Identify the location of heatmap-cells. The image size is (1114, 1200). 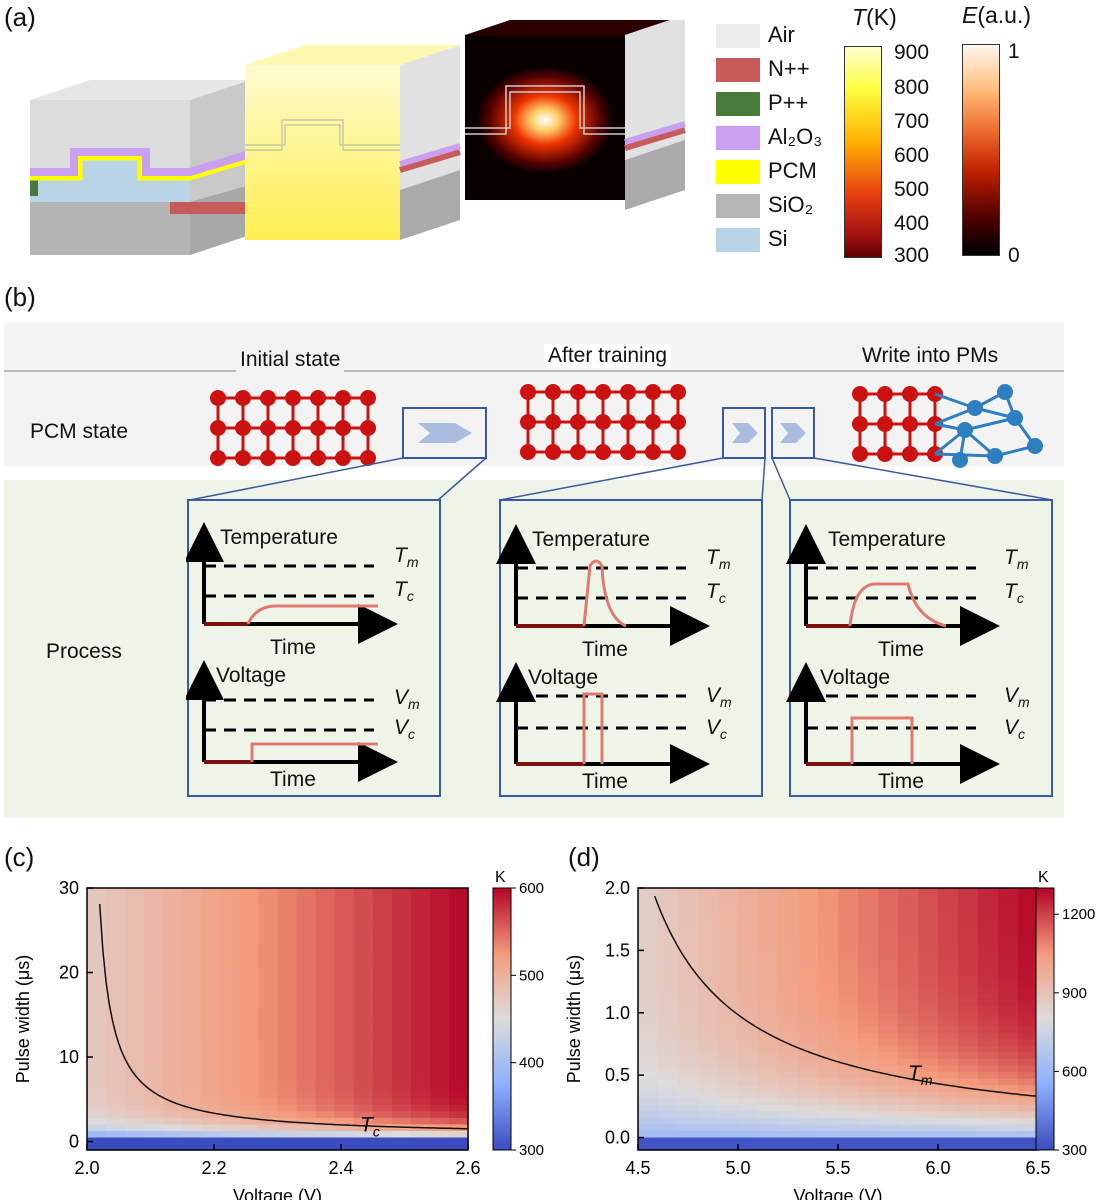
(278, 1019).